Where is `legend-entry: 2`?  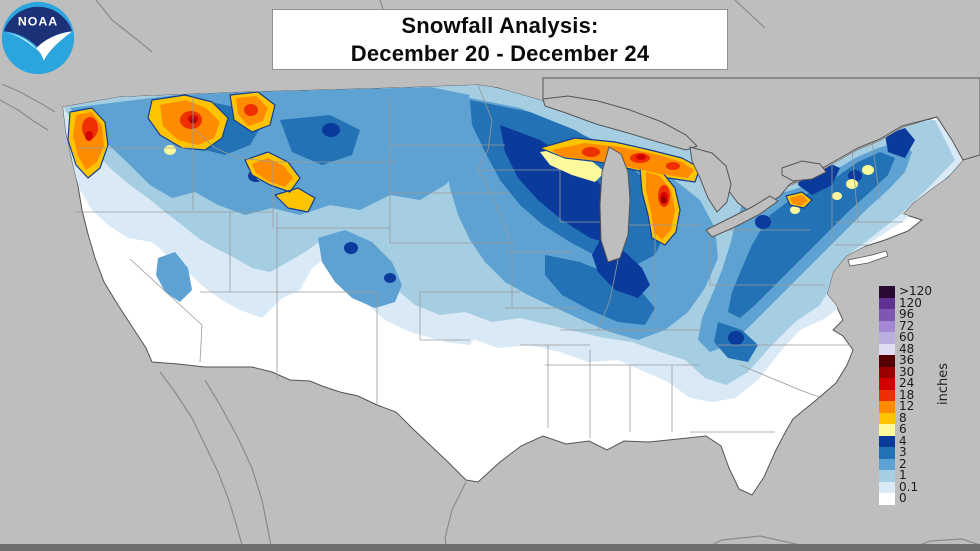
legend-entry: 2 is located at coordinates (905, 463).